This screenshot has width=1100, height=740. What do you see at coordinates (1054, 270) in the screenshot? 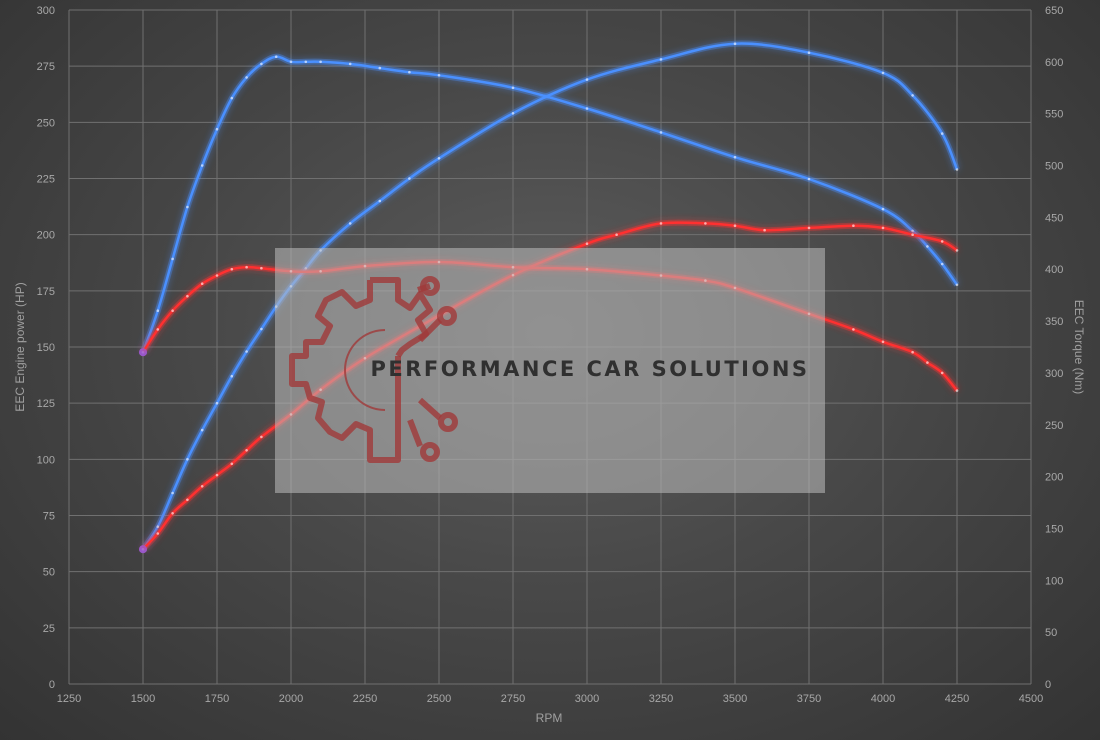
I see `y-right-tick-label: 400` at bounding box center [1054, 270].